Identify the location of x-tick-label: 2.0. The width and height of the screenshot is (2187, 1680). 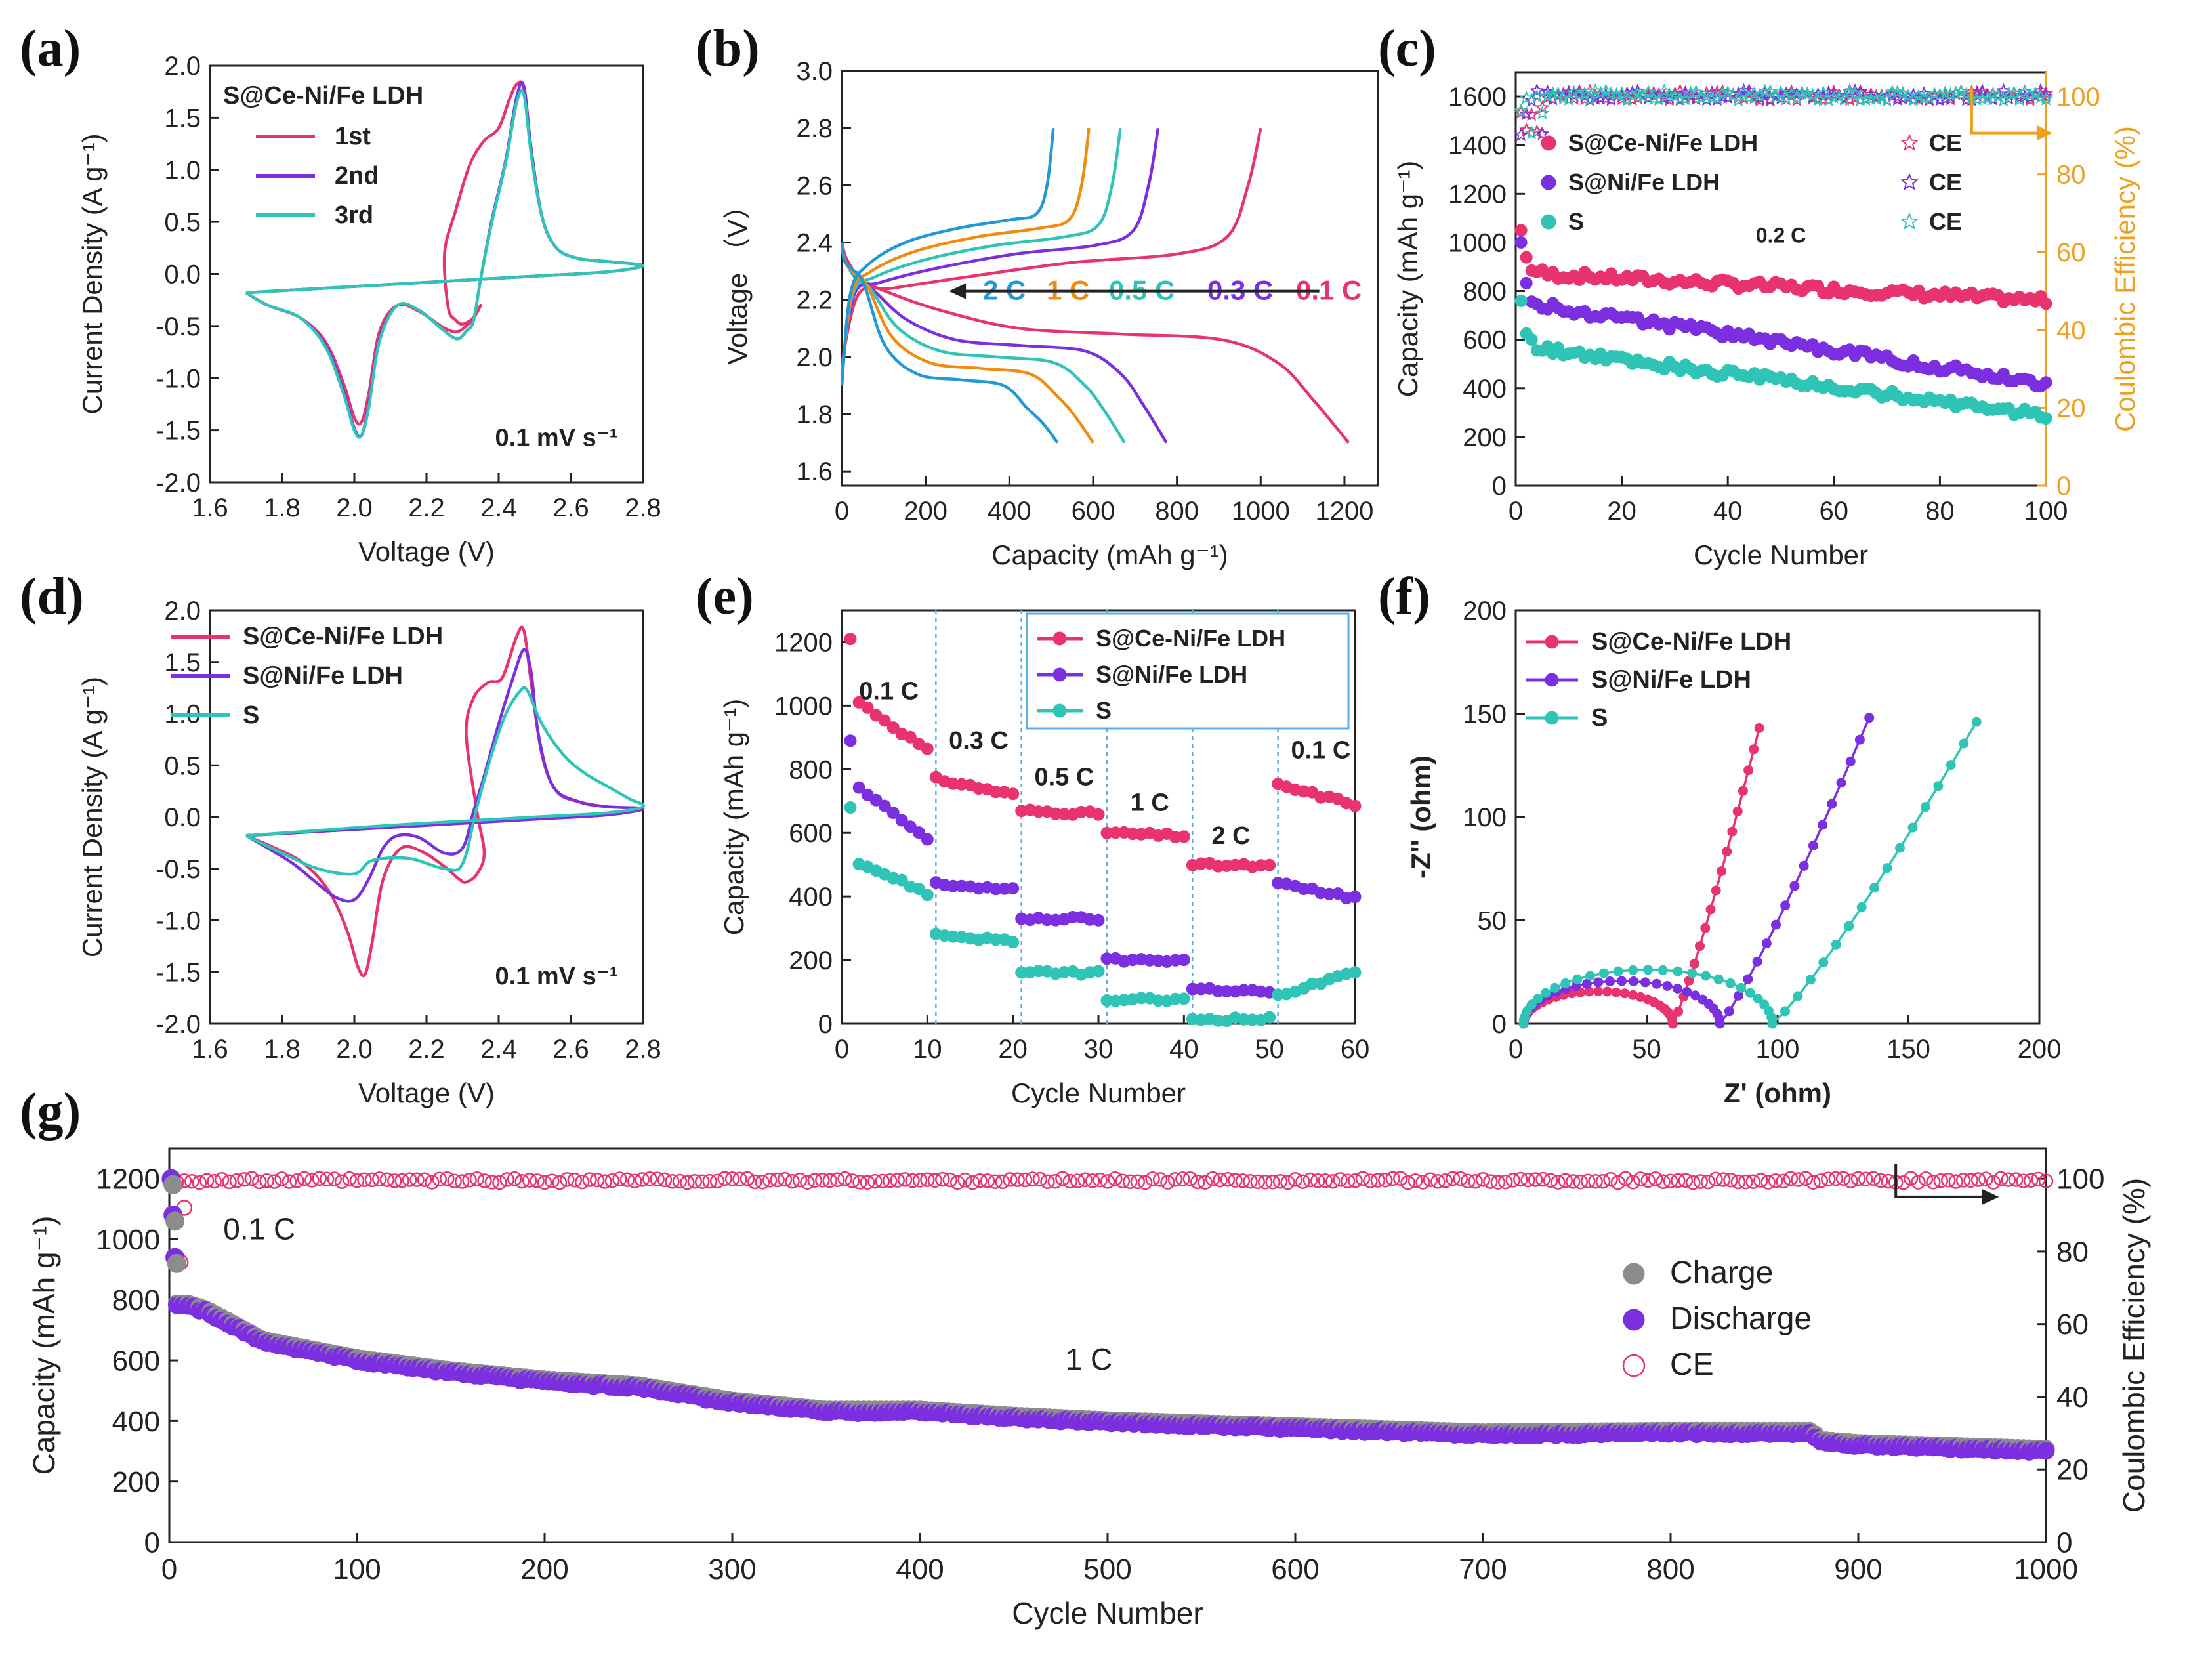
(354, 508).